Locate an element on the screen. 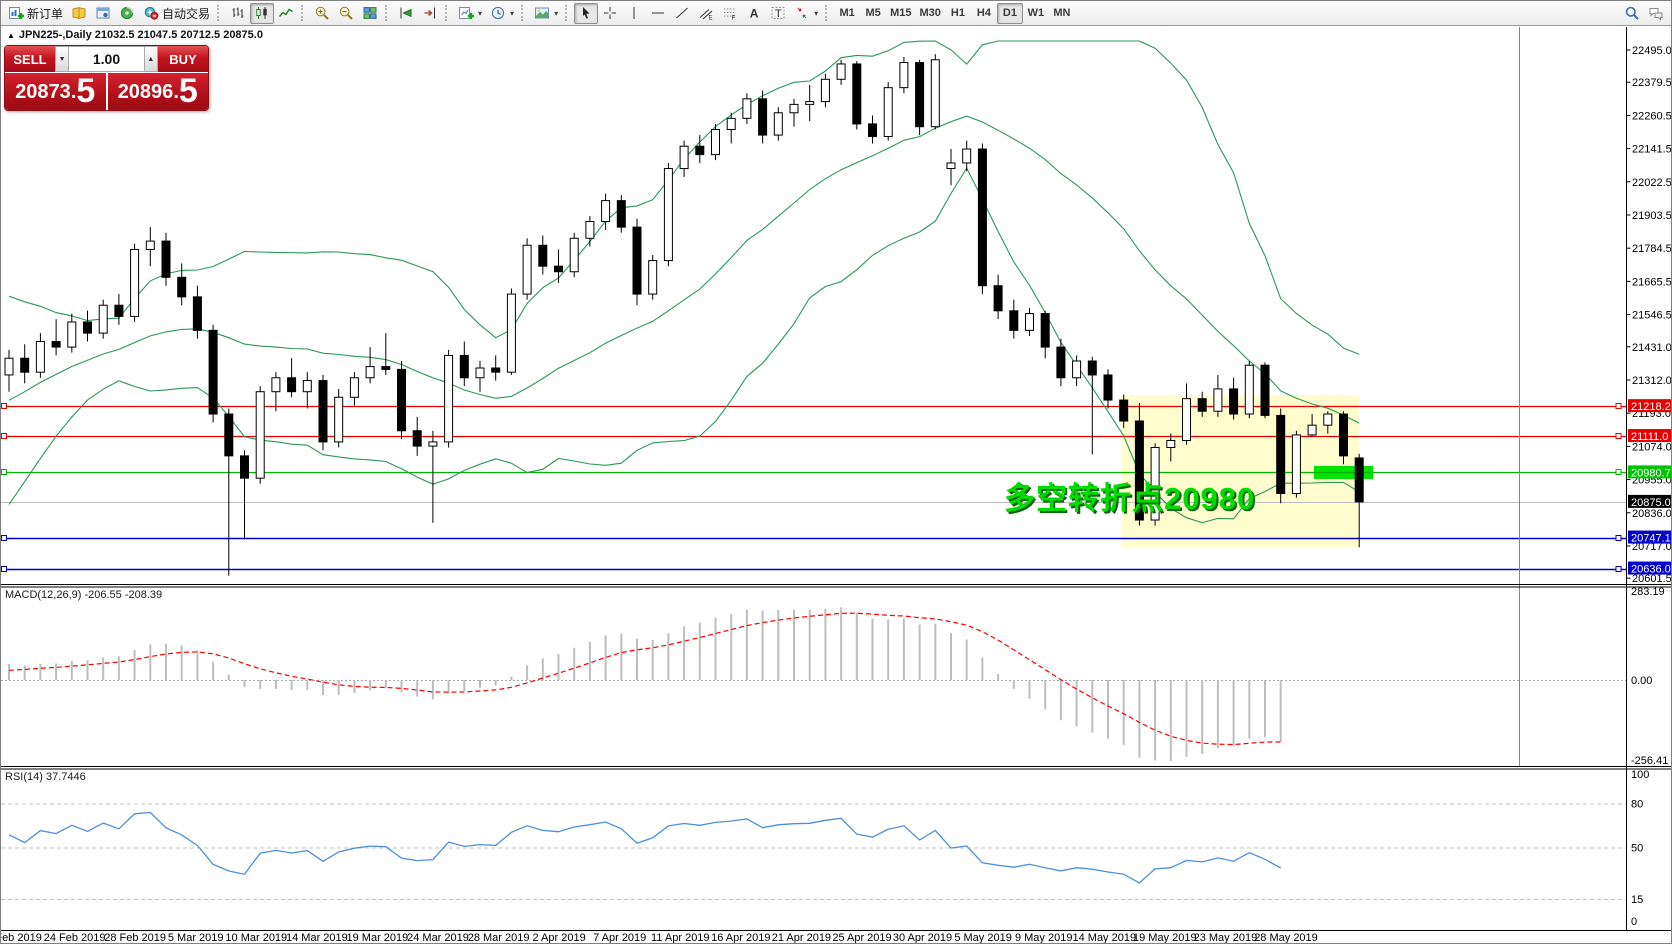 The height and width of the screenshot is (944, 1672). fibonacci-button: F is located at coordinates (730, 13).